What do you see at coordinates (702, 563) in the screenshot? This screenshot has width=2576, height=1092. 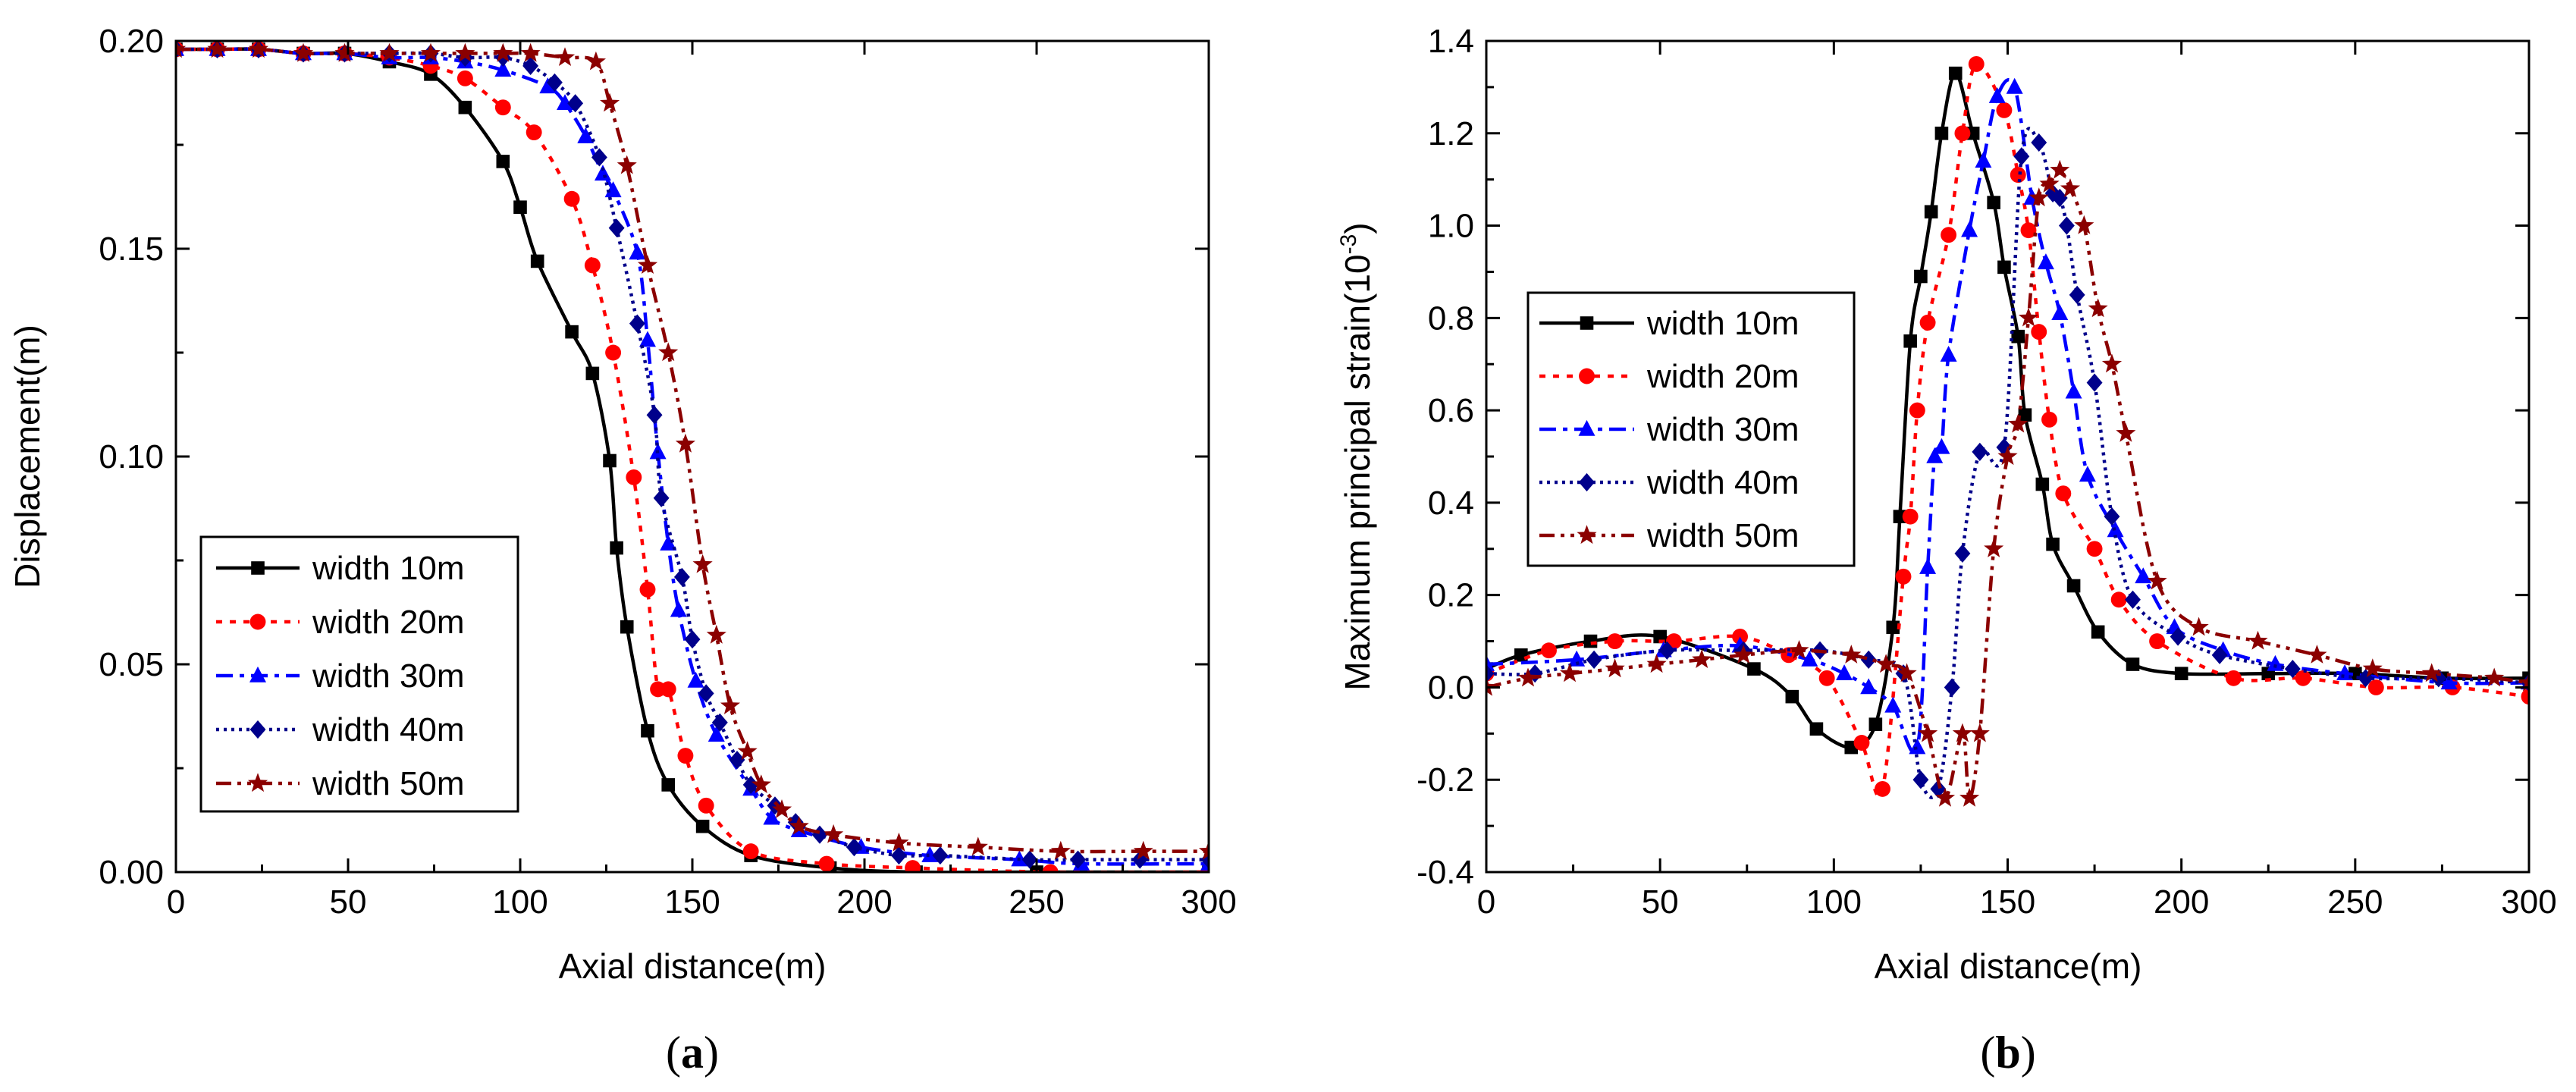 I see `data-point-5-18-a` at bounding box center [702, 563].